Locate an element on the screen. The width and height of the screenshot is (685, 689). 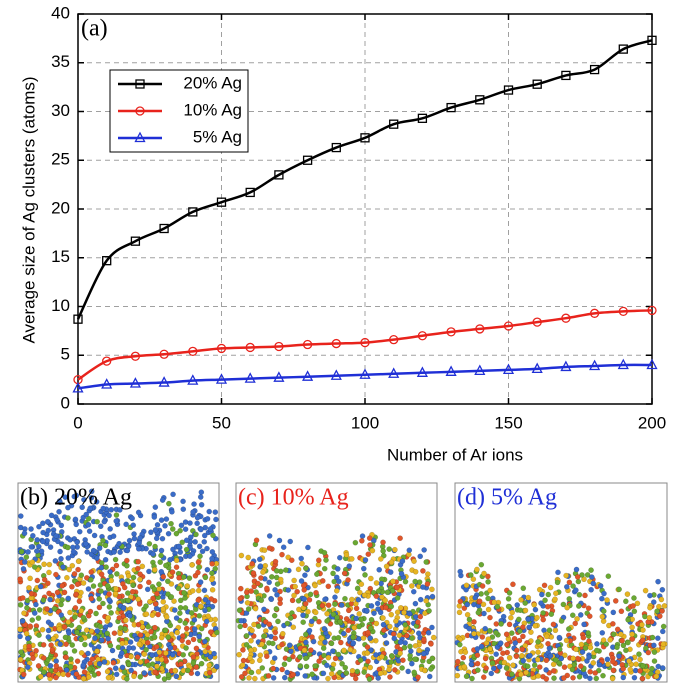
atom-panel: (d) 5% Ag is located at coordinates (561, 582).